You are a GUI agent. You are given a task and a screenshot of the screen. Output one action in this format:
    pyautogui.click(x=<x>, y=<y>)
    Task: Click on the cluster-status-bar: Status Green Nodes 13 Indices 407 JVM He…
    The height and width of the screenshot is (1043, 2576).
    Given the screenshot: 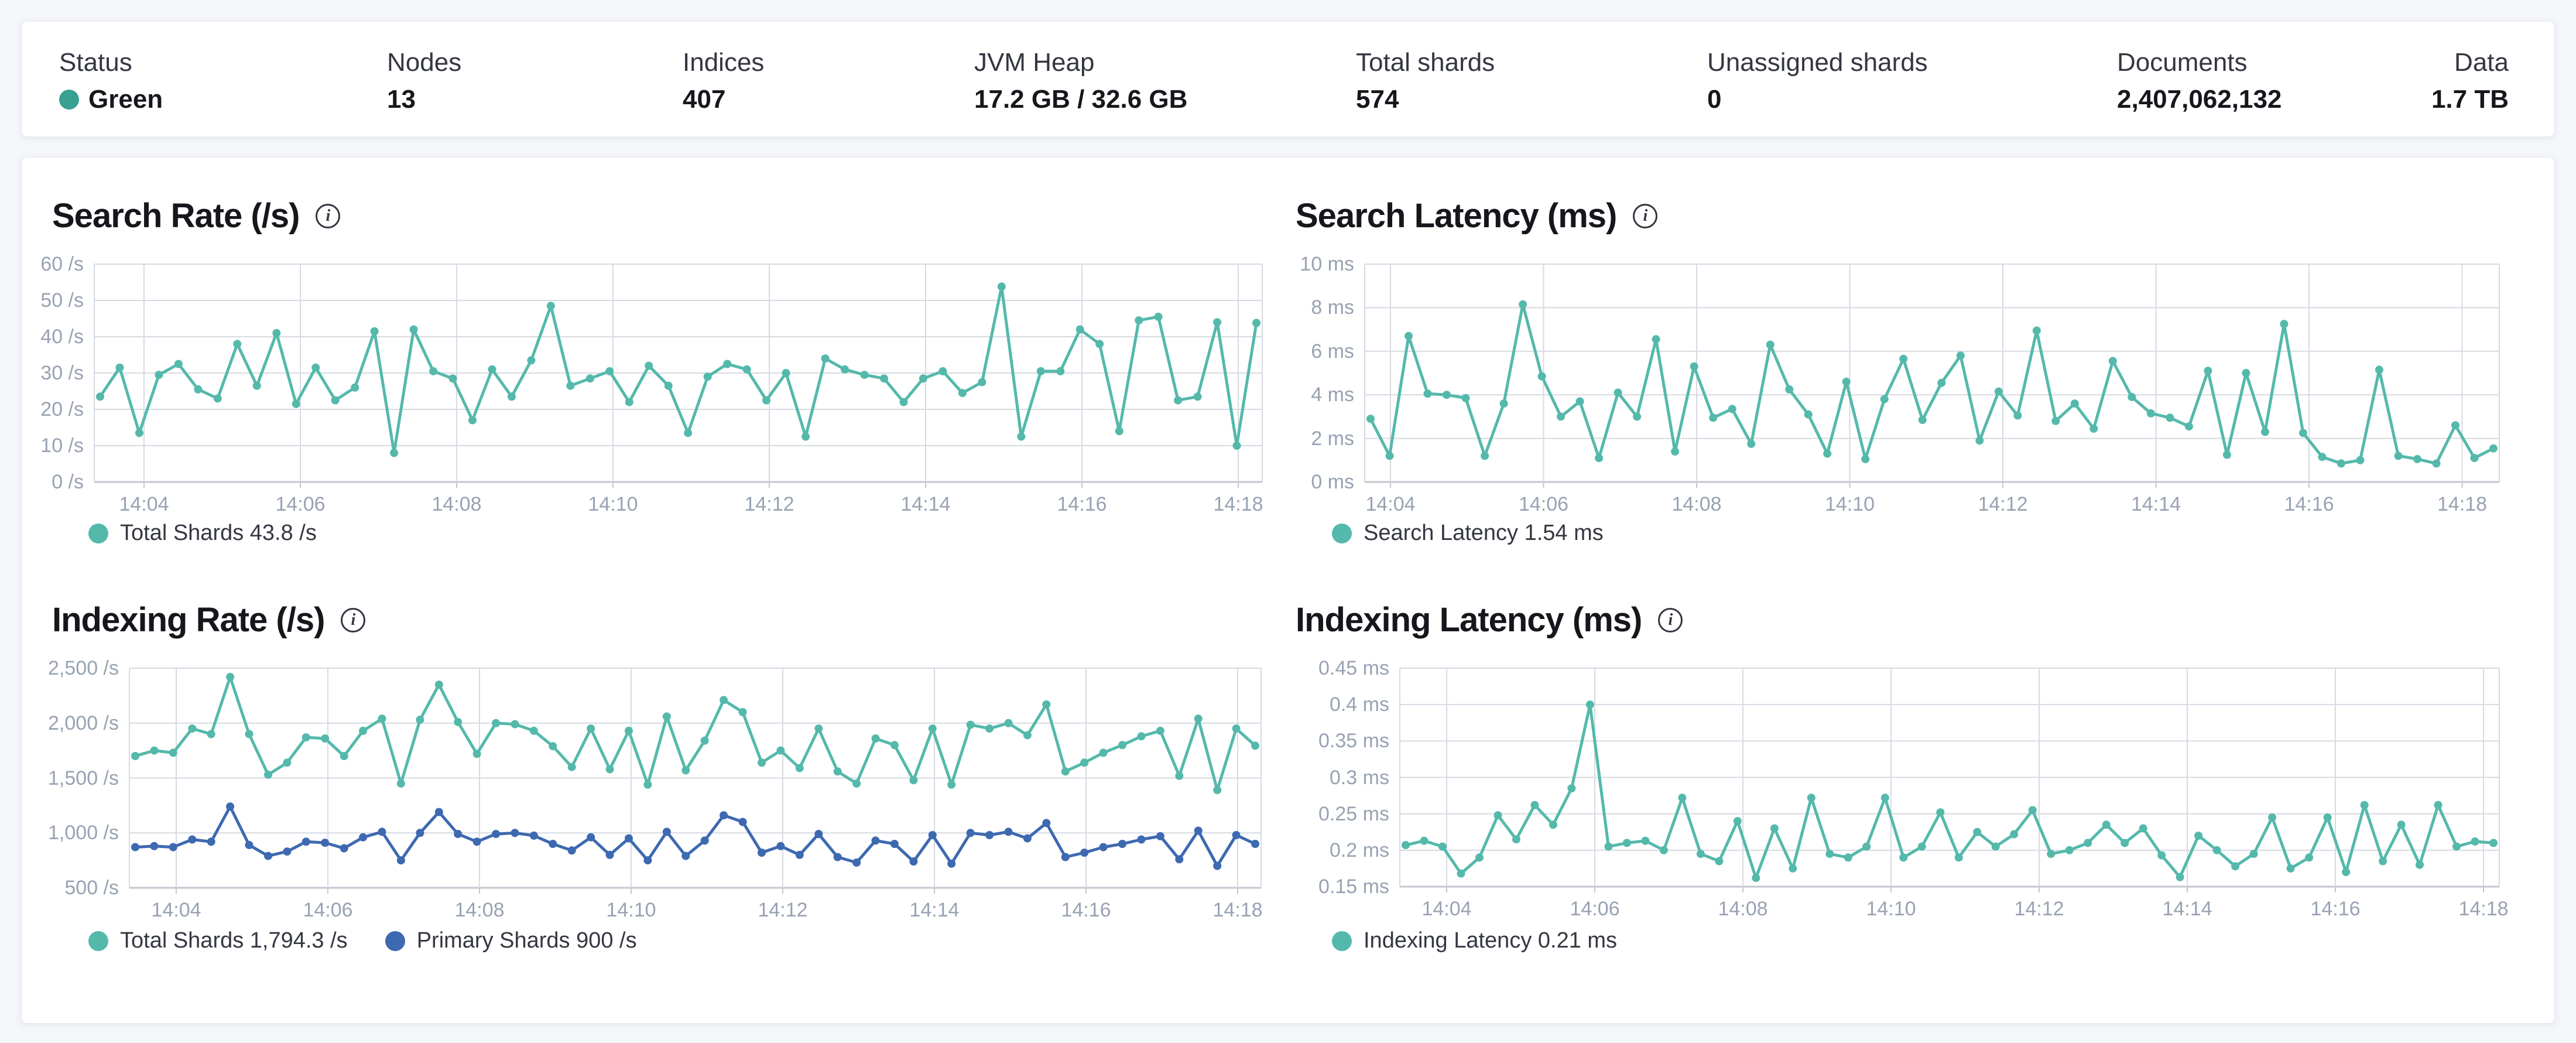 What is the action you would take?
    pyautogui.click(x=1288, y=79)
    